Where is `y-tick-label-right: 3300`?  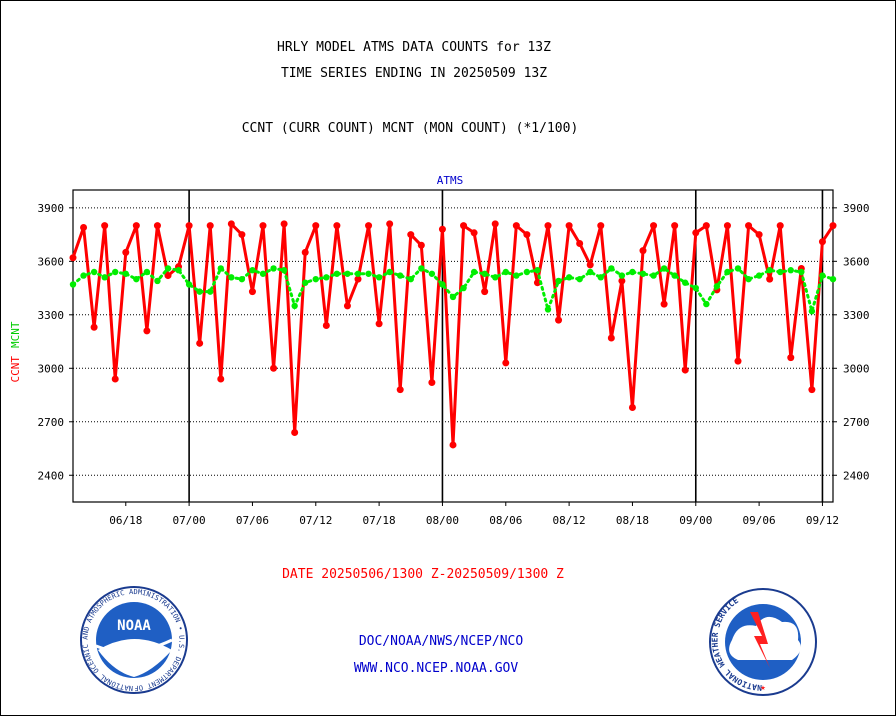 y-tick-label-right: 3300 is located at coordinates (856, 315).